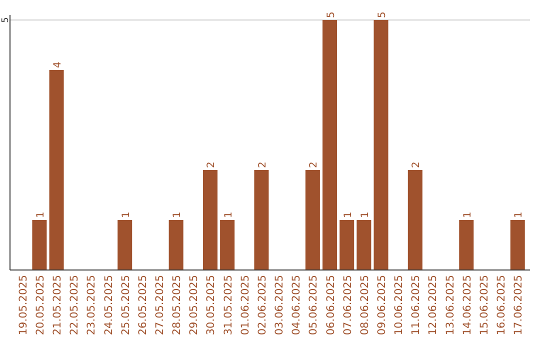 The height and width of the screenshot is (340, 540). I want to click on x-tick-label: 31.05.2025, so click(228, 305).